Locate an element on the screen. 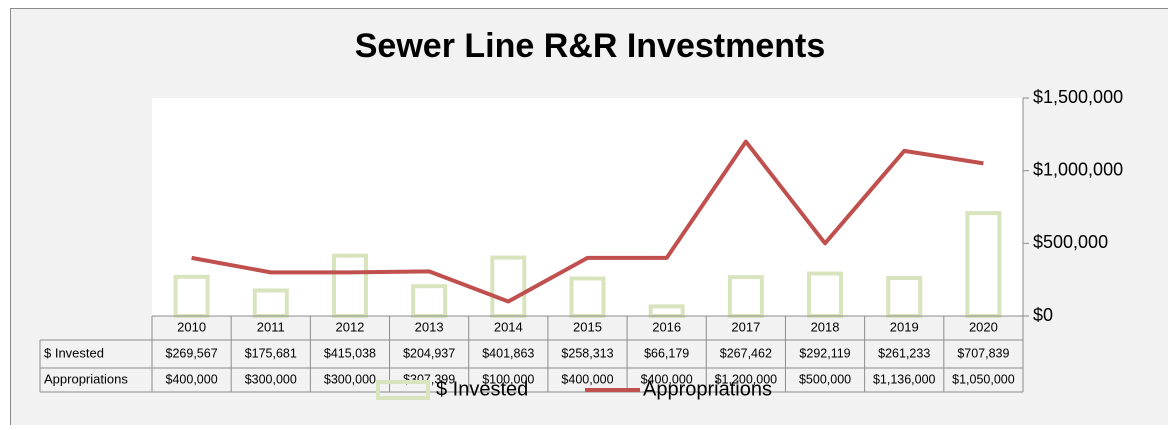 The height and width of the screenshot is (430, 1168). table-cell: $500,000 is located at coordinates (825, 379).